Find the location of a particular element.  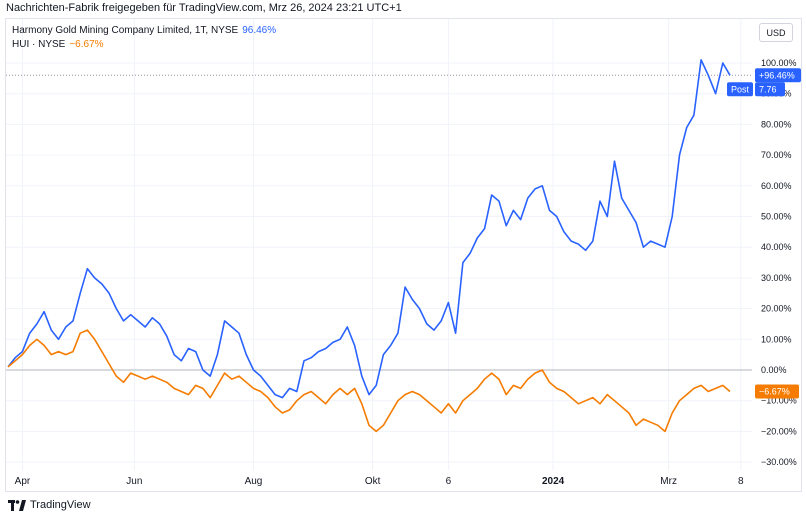

badge-harmony-pct-bg is located at coordinates (778, 75).